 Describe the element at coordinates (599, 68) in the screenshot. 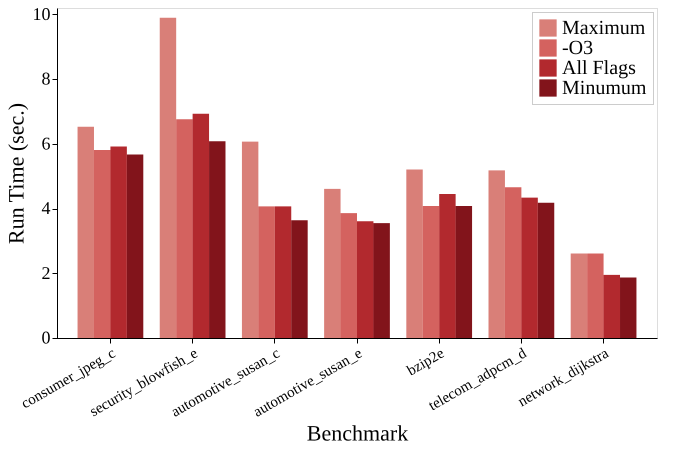

I see `legend-label: All Flags` at that location.